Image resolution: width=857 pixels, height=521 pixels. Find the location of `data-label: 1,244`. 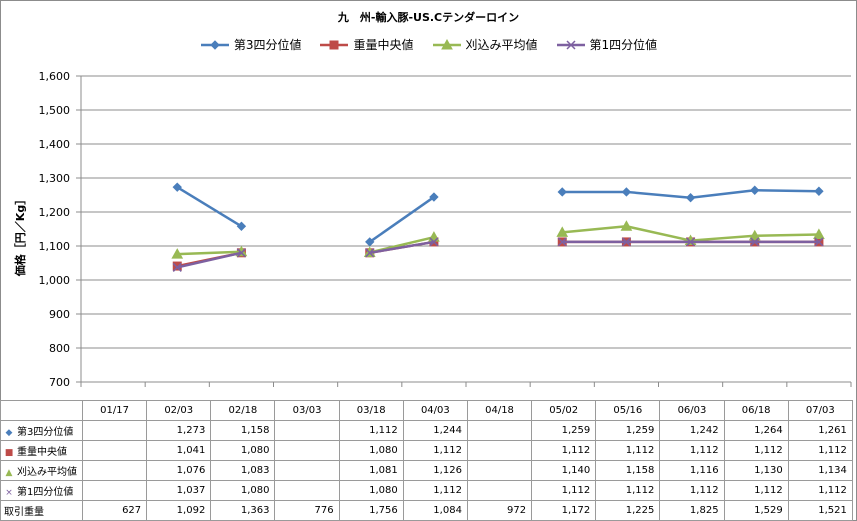

data-label: 1,244 is located at coordinates (435, 430).